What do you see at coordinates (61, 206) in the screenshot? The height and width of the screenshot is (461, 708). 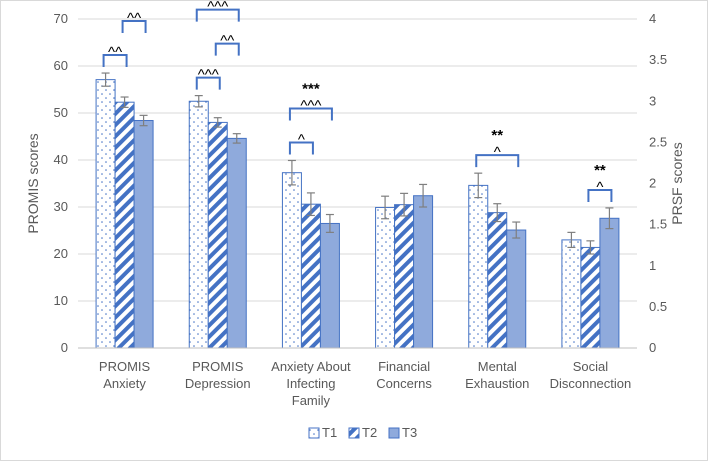 I see `y-tick-label: 30` at bounding box center [61, 206].